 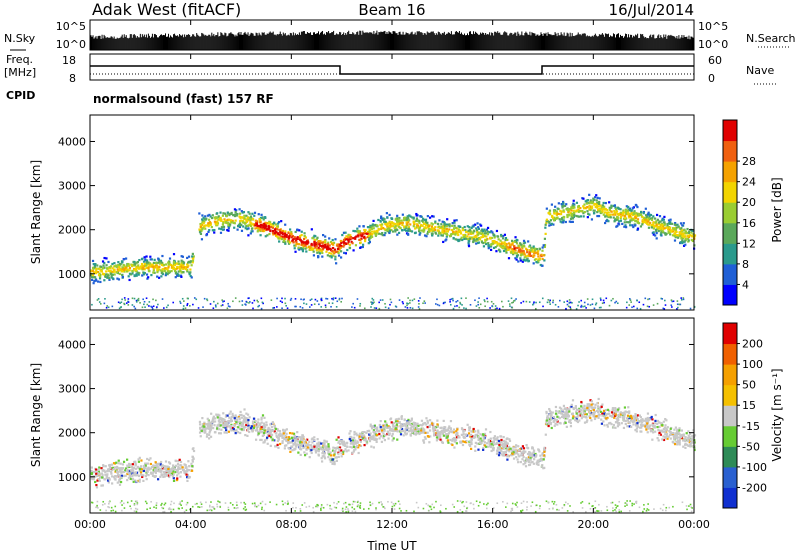 What do you see at coordinates (730, 131) in the screenshot?
I see `colorbar-swatch` at bounding box center [730, 131].